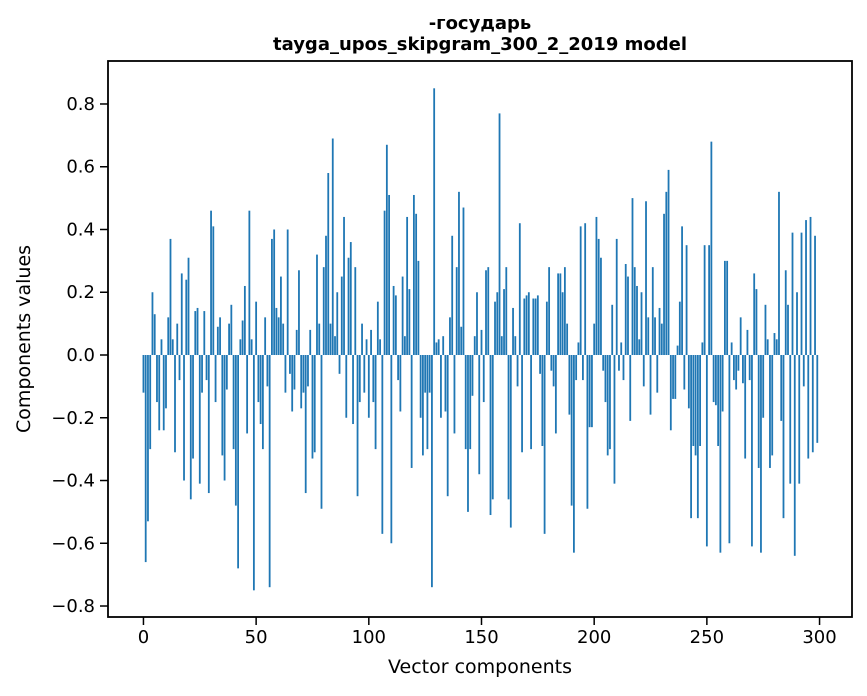 This screenshot has width=867, height=696. I want to click on y-tick-label-0.0: 0.0, so click(80, 355).